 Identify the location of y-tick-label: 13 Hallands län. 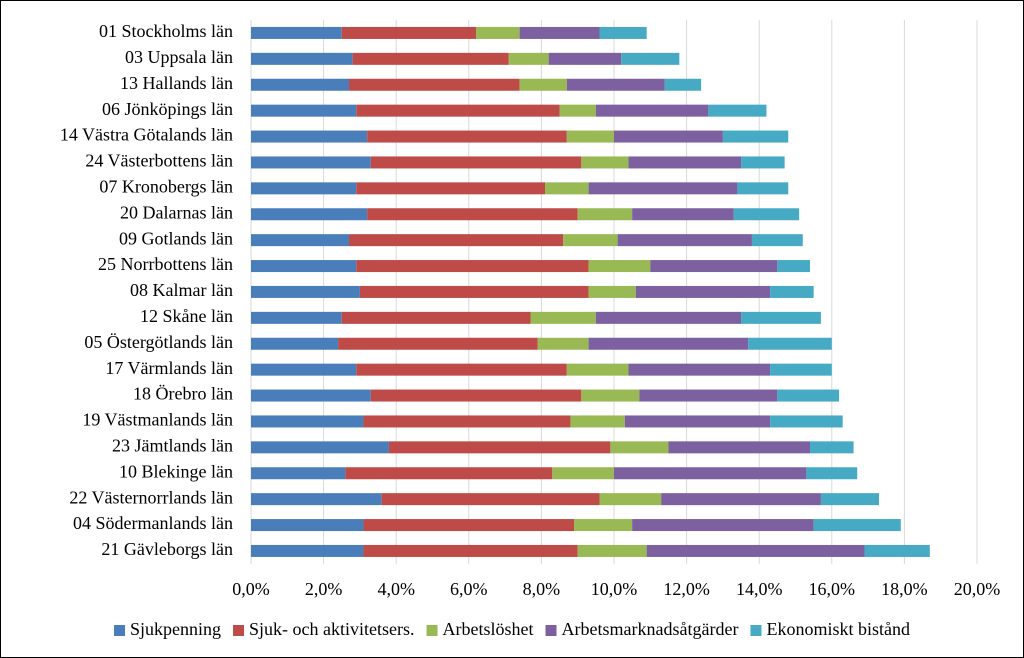
(176, 83).